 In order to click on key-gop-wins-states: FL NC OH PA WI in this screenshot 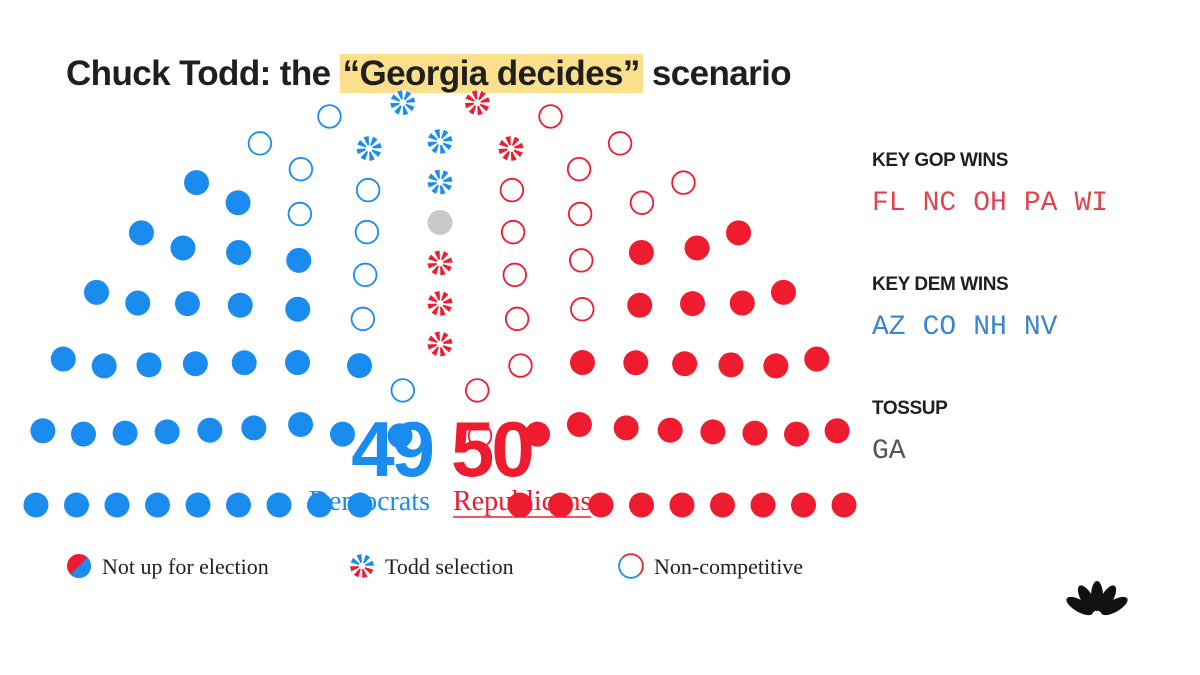, I will do `click(998, 203)`.